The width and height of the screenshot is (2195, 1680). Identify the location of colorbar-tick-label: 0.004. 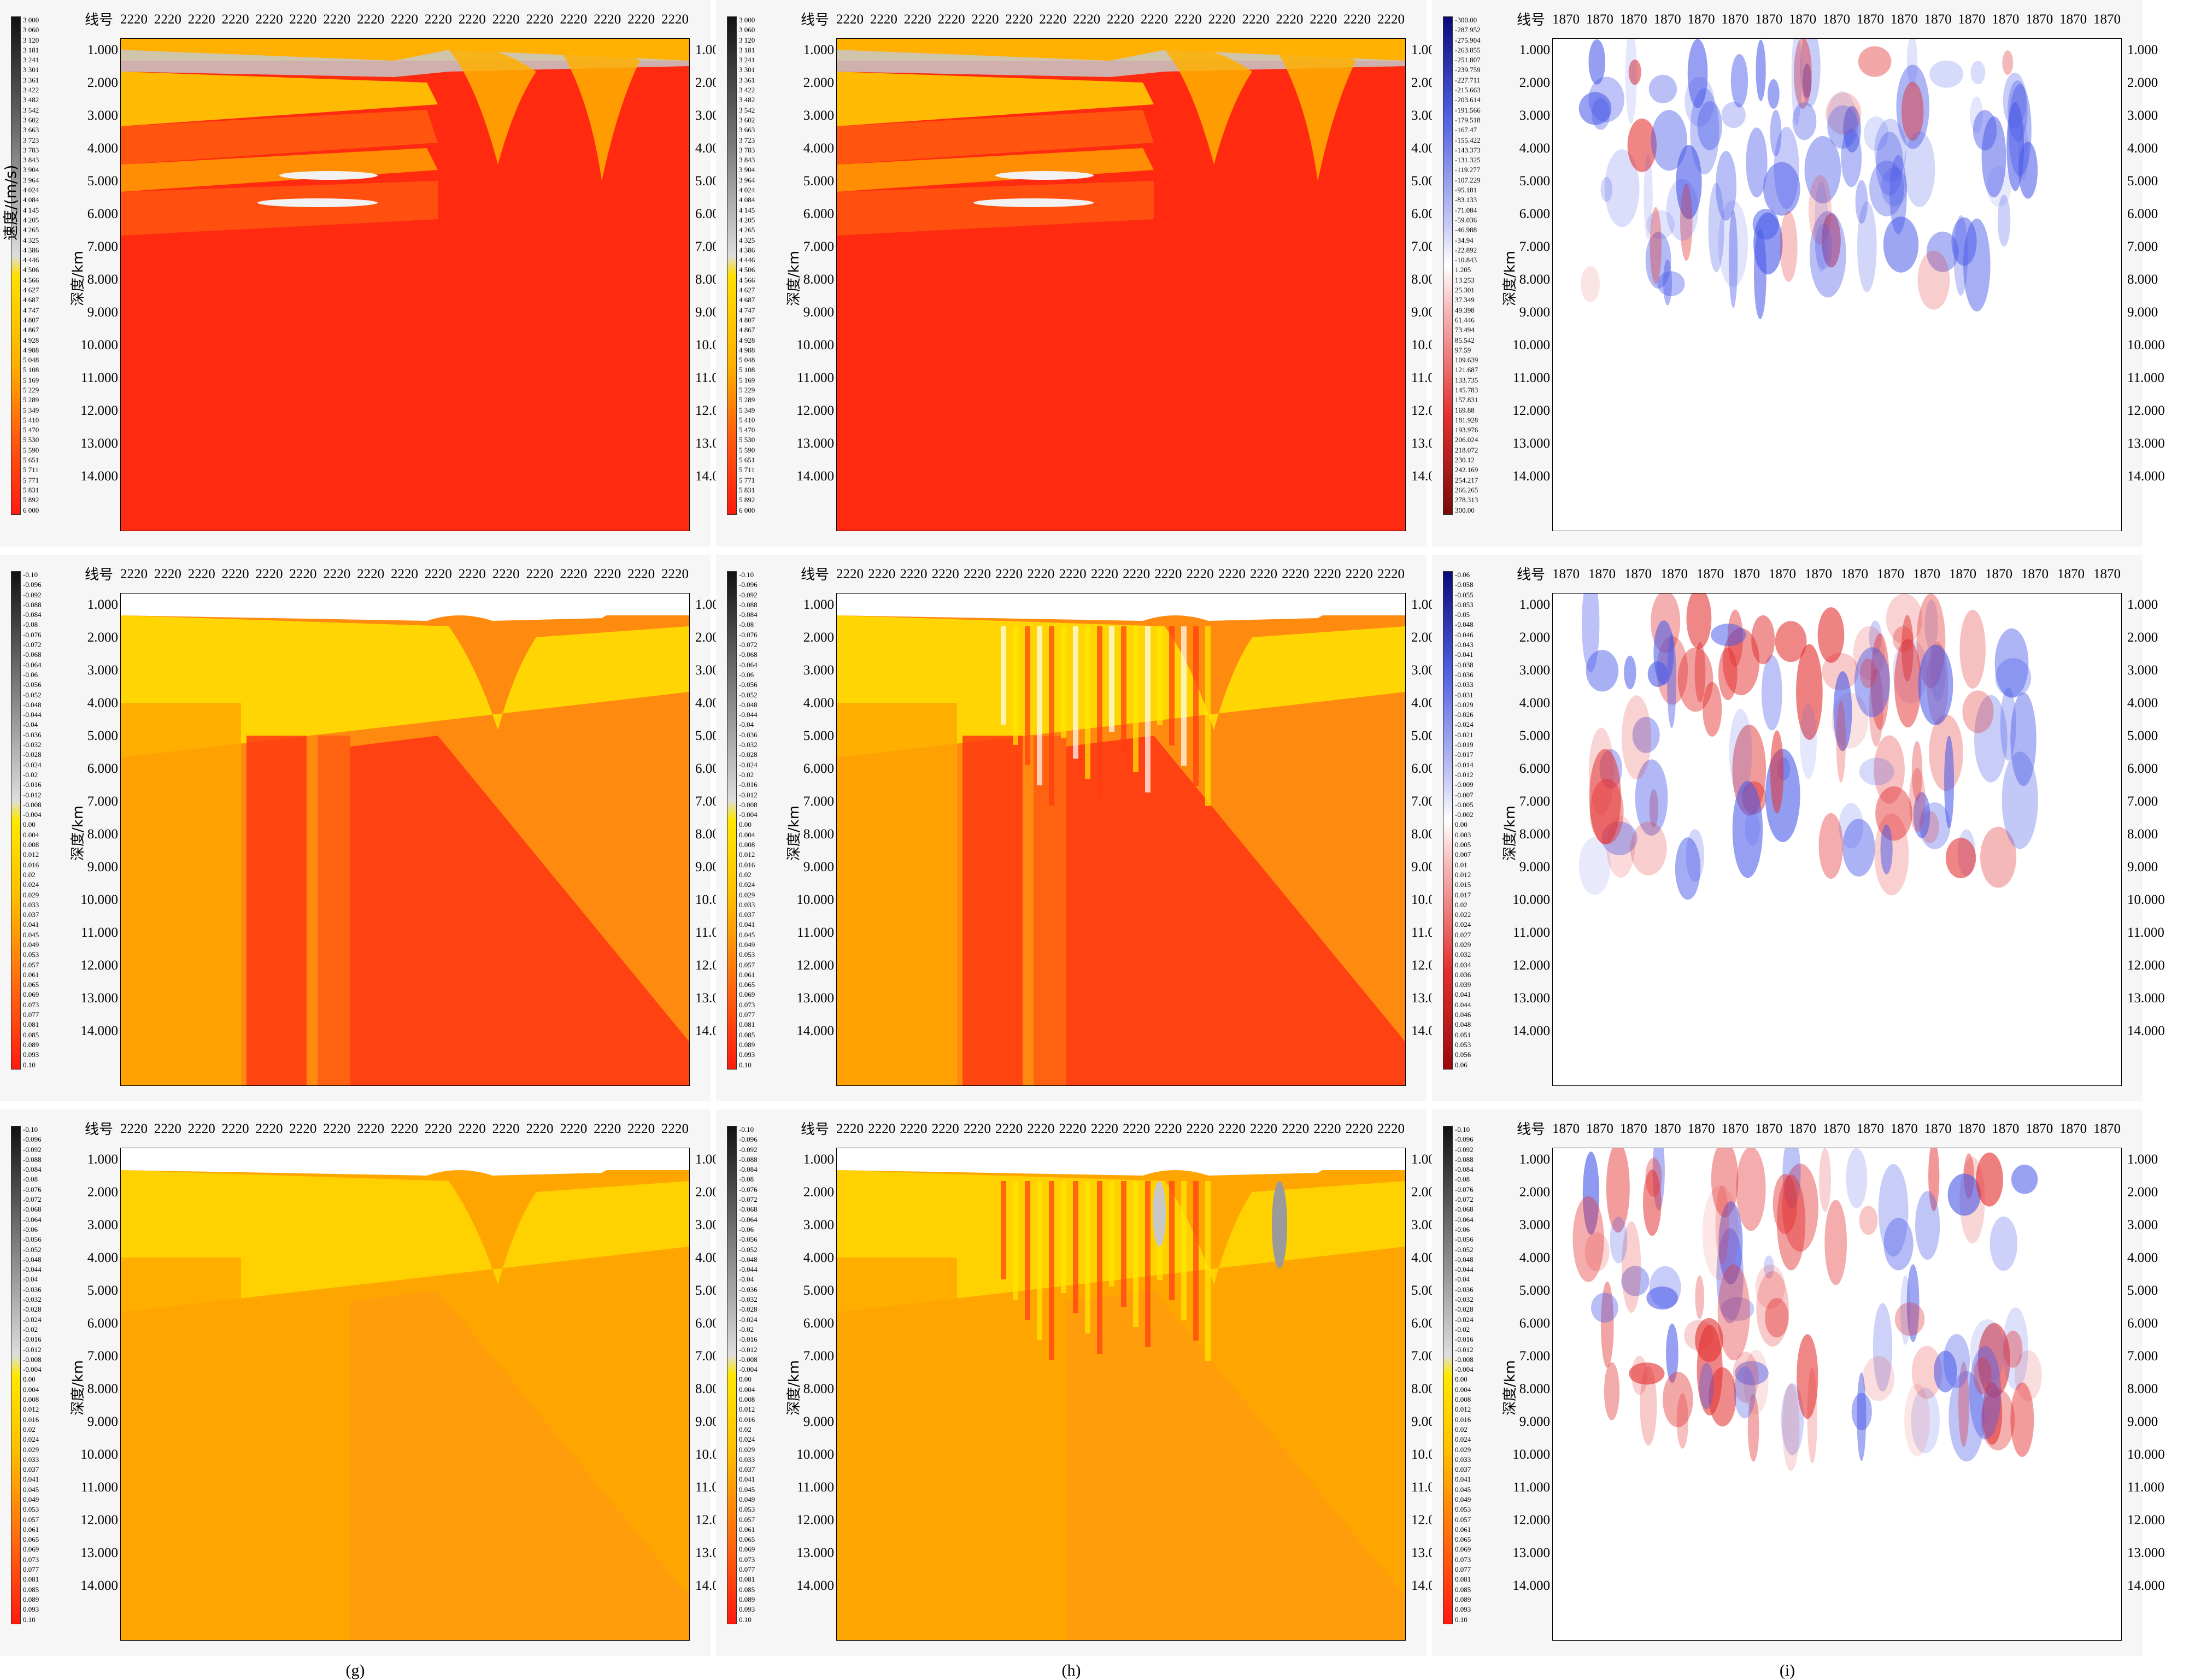
(31, 1389).